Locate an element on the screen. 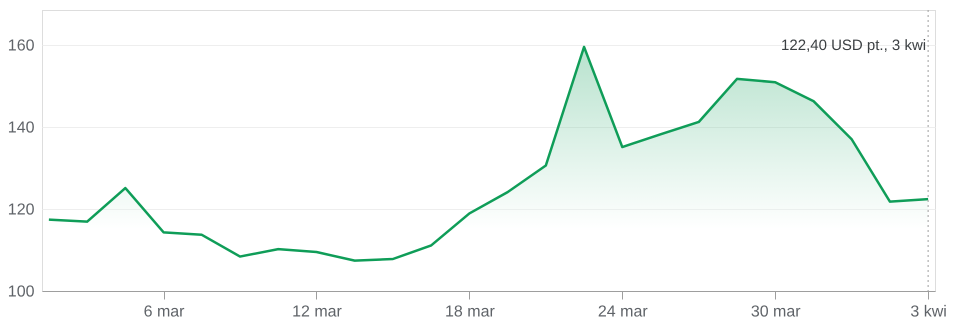 The image size is (960, 336). x-tick-label: 12 mar is located at coordinates (317, 312).